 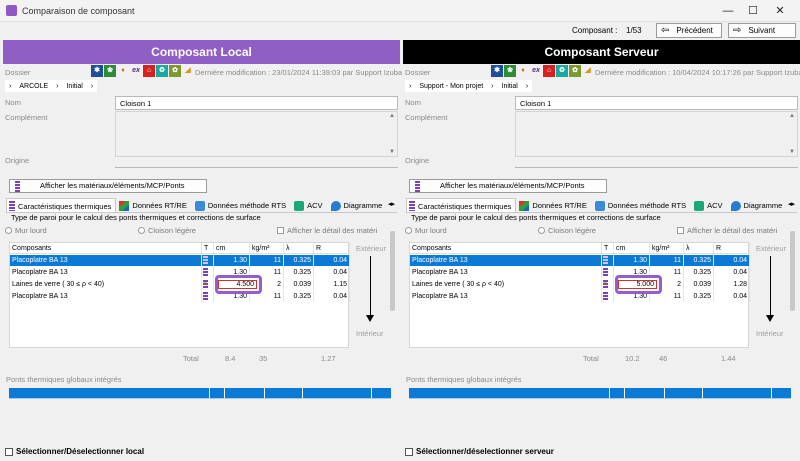 I want to click on breadcrumb-project: ARCOLE, so click(x=34, y=86).